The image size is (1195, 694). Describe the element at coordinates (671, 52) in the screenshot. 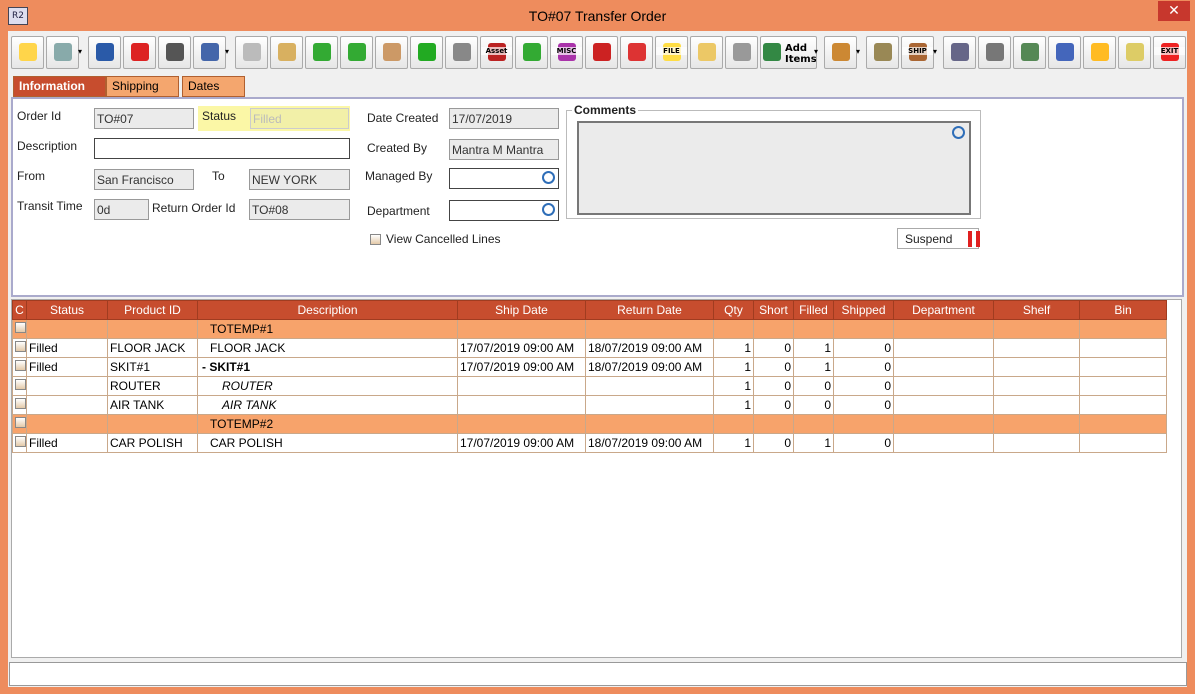

I see `toolbar-button: FILE` at that location.